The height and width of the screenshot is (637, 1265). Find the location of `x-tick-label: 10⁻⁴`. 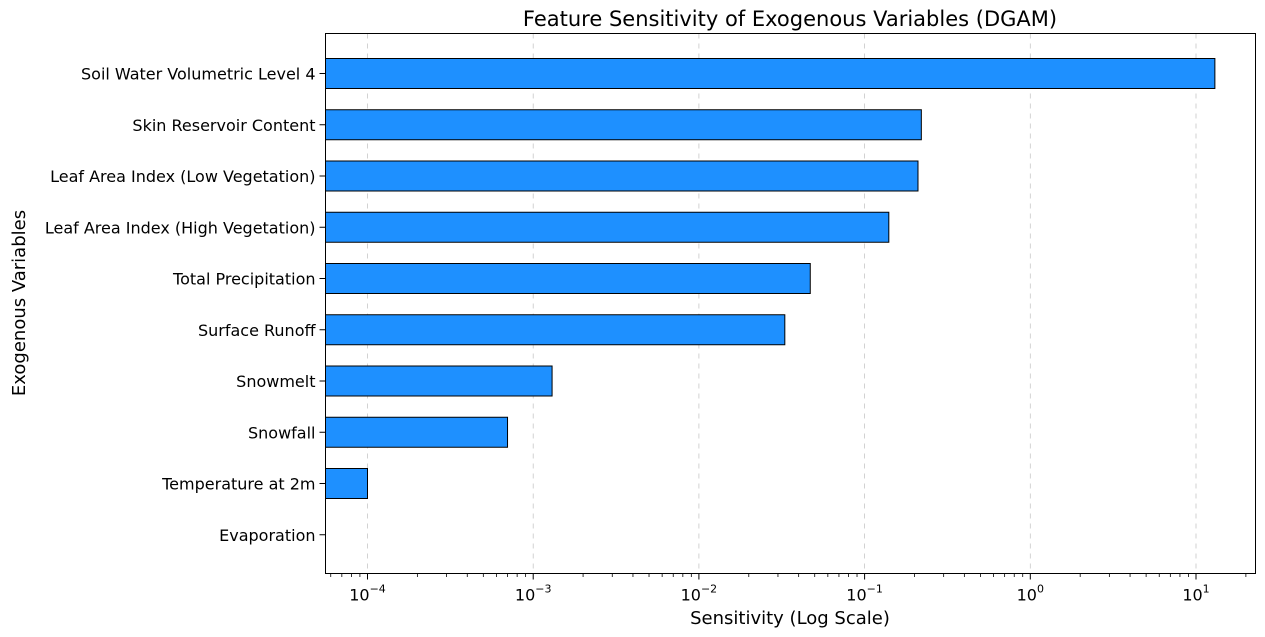

x-tick-label: 10⁻⁴ is located at coordinates (367, 594).